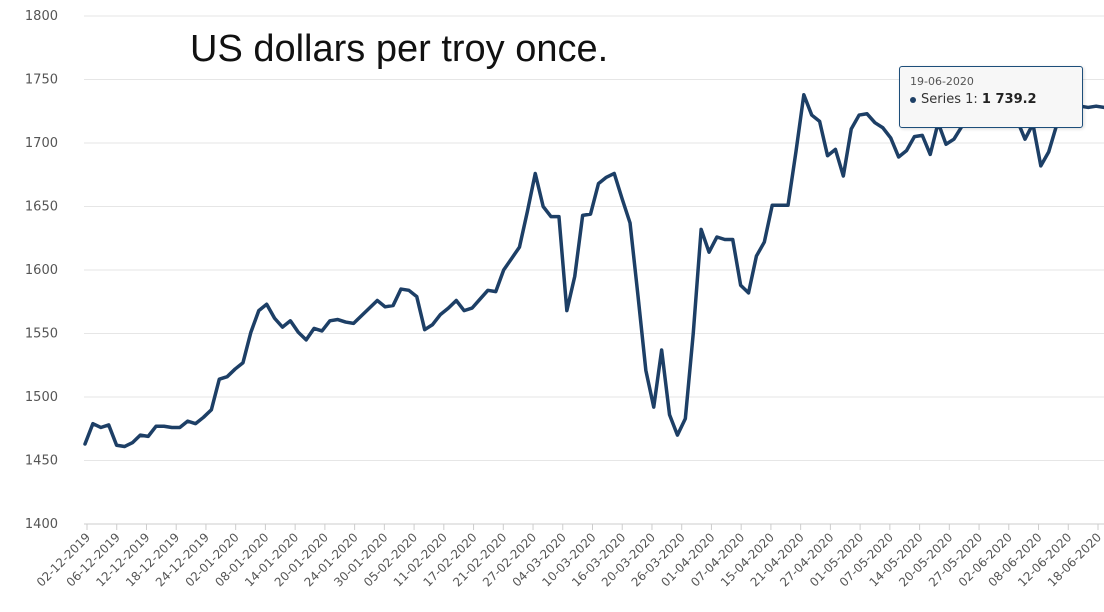 The width and height of the screenshot is (1104, 612). I want to click on tooltip-row: Series 1: 1 739.2, so click(991, 99).